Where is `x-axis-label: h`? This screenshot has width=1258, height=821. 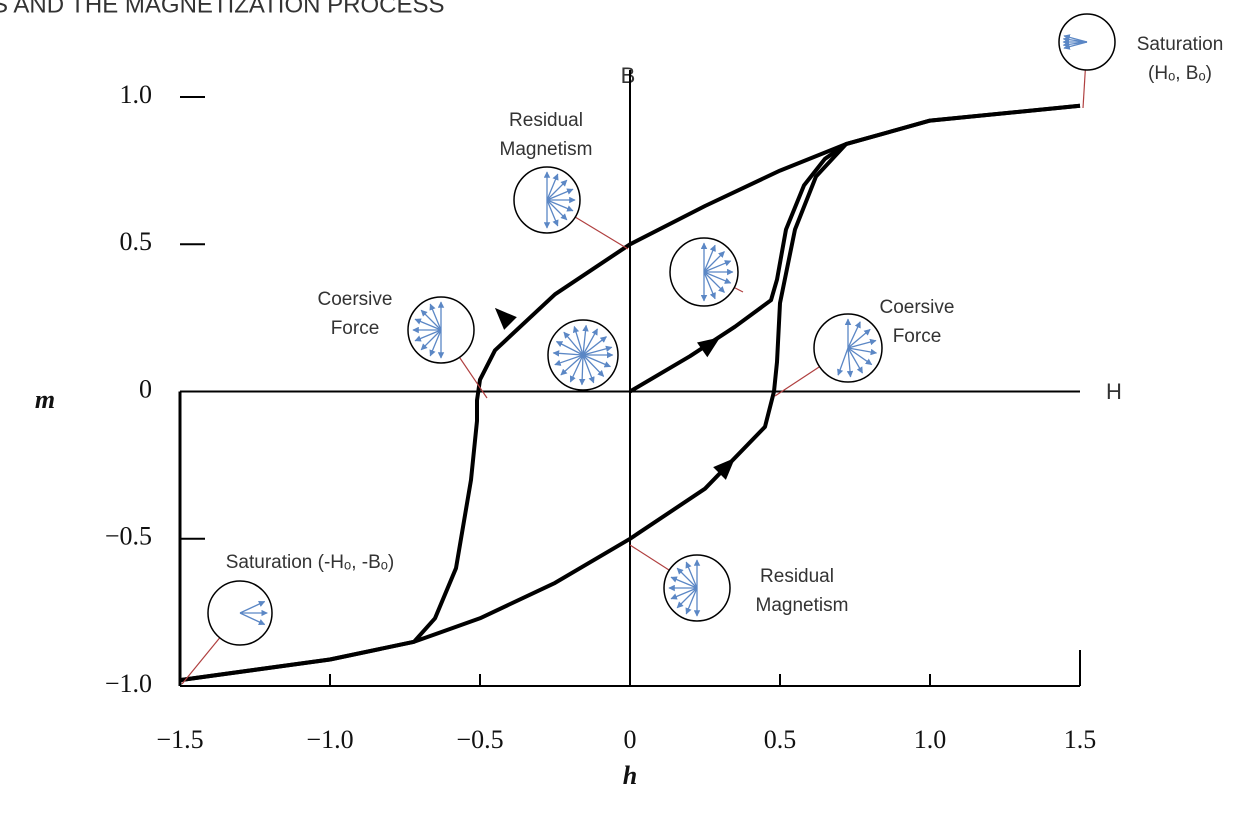 x-axis-label: h is located at coordinates (630, 775).